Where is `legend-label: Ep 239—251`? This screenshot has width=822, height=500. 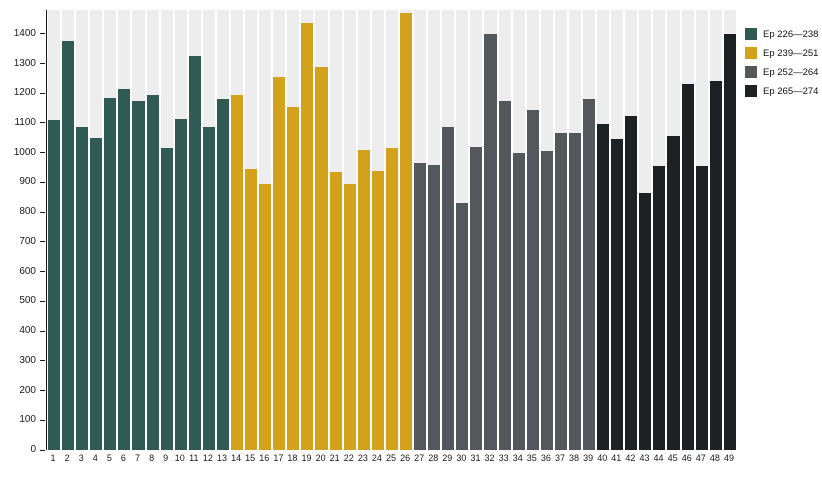
legend-label: Ep 239—251 is located at coordinates (791, 53).